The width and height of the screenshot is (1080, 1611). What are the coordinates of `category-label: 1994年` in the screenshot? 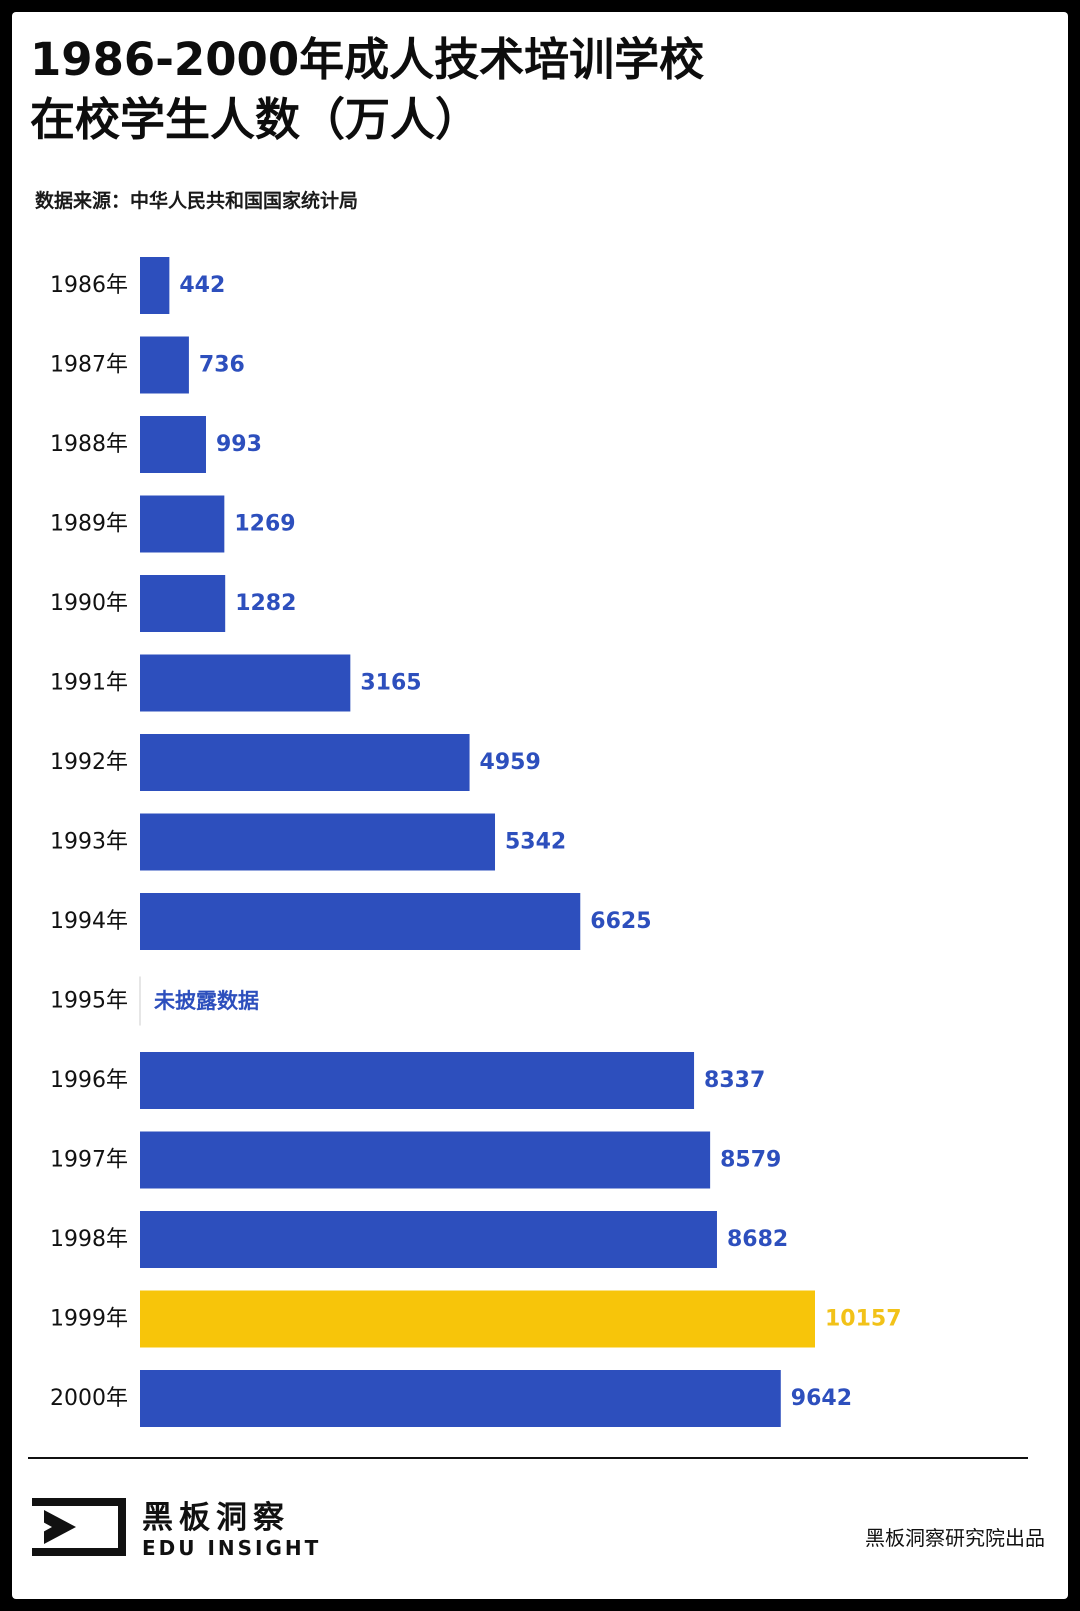 It's located at (89, 921).